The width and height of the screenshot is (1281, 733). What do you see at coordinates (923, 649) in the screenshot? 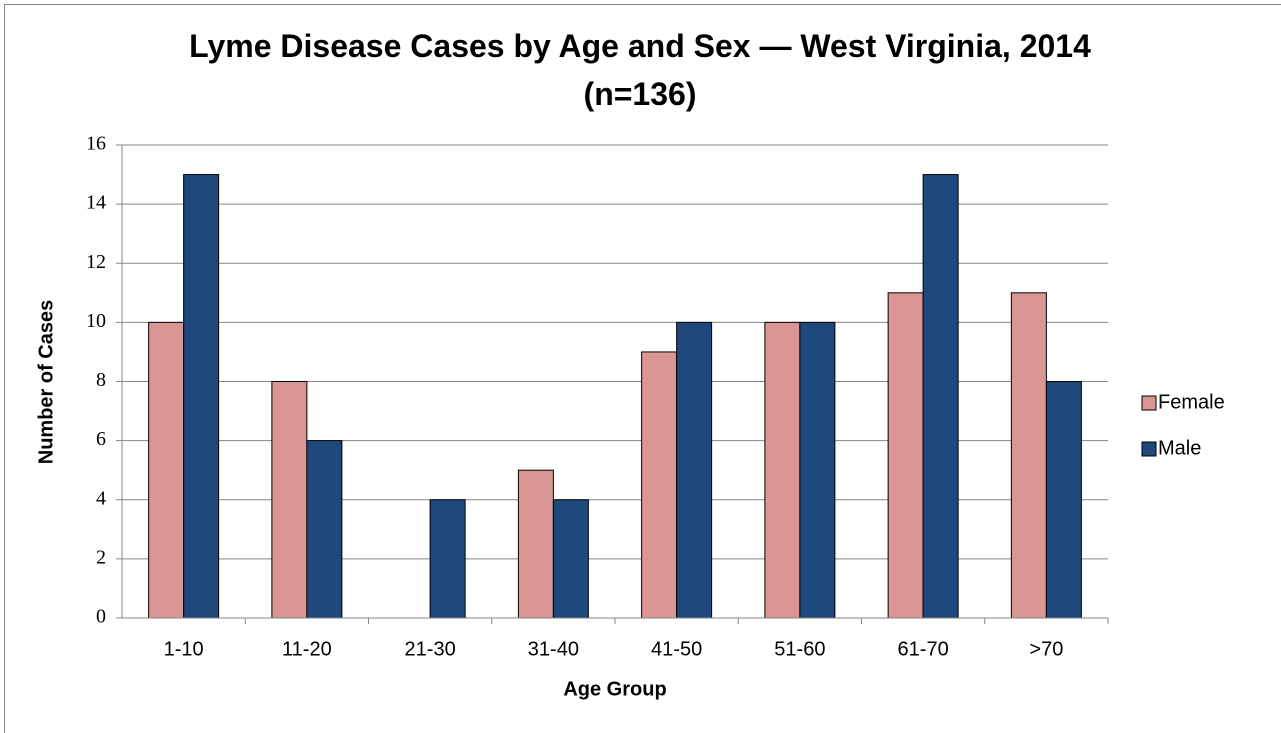
I see `x-tick-label: 61-70` at bounding box center [923, 649].